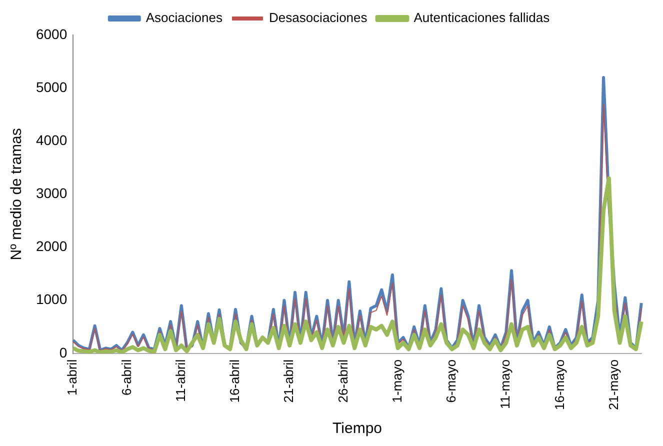 The height and width of the screenshot is (446, 663). Describe the element at coordinates (234, 381) in the screenshot. I see `x-tick-label: 16-abril` at that location.